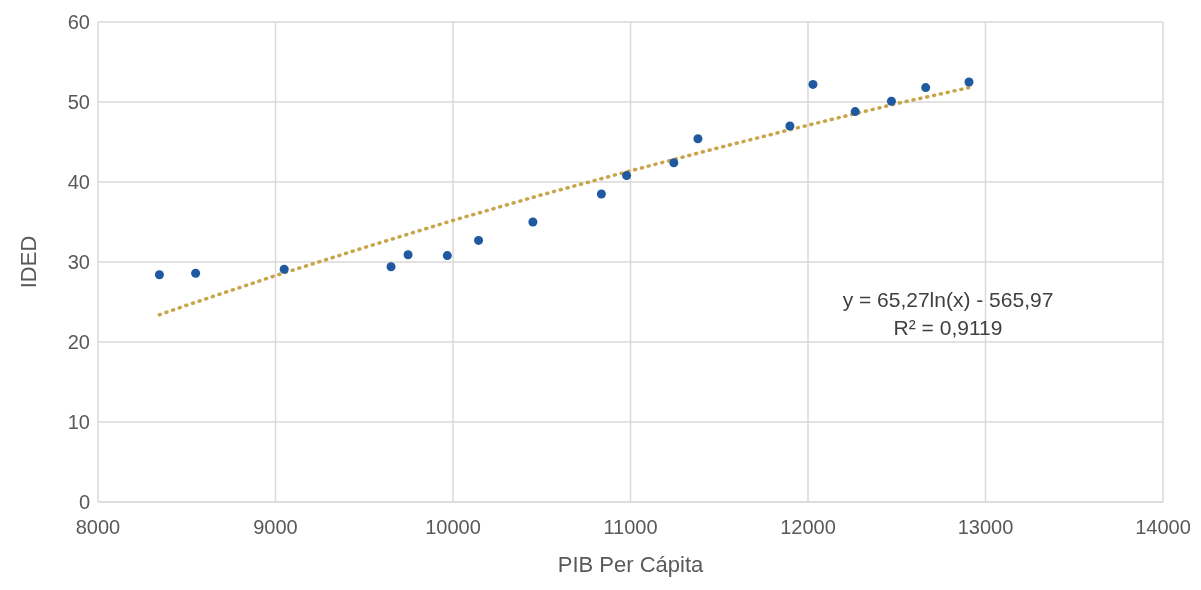  I want to click on x-tick-label: 11000, so click(630, 527).